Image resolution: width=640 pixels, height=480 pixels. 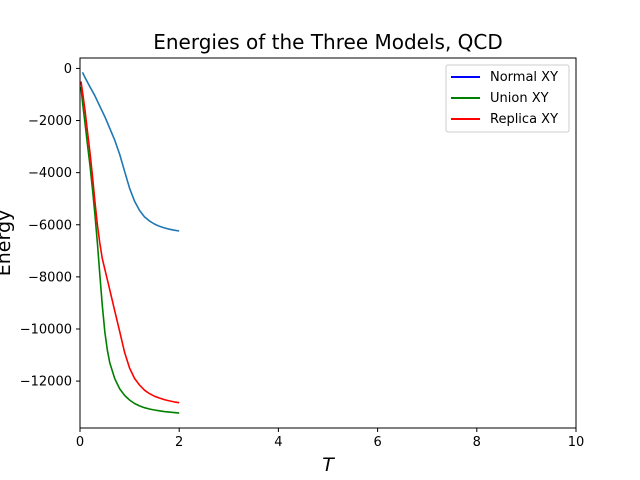 I want to click on legend-box, so click(x=507, y=98).